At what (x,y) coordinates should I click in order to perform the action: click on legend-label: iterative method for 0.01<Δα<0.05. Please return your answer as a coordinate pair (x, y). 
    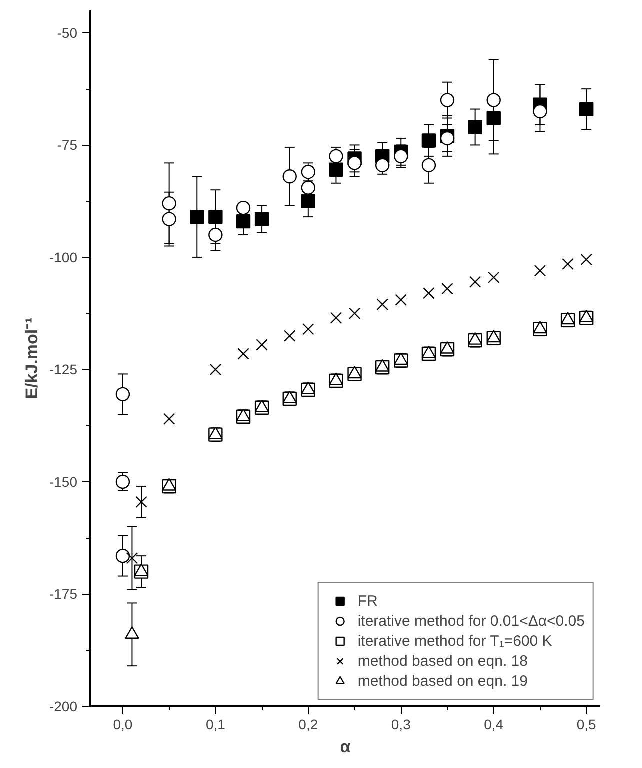
    Looking at the image, I should click on (471, 621).